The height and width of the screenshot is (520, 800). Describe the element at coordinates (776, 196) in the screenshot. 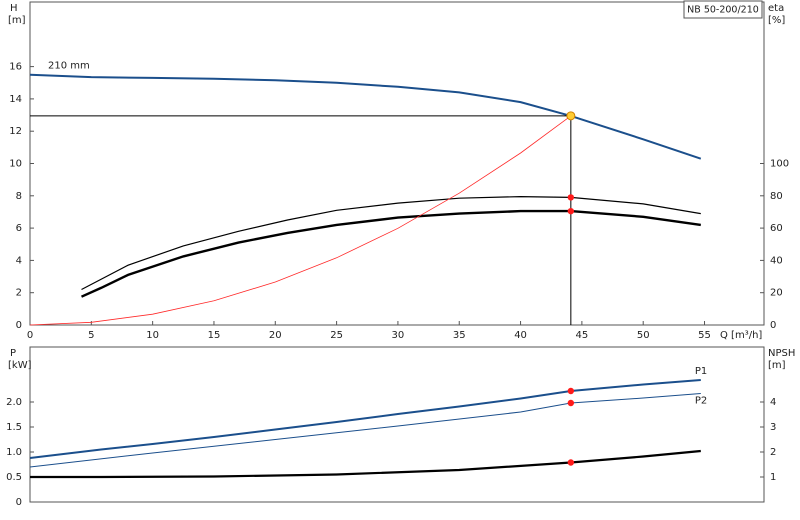

I see `y2-tick-label: 80` at that location.